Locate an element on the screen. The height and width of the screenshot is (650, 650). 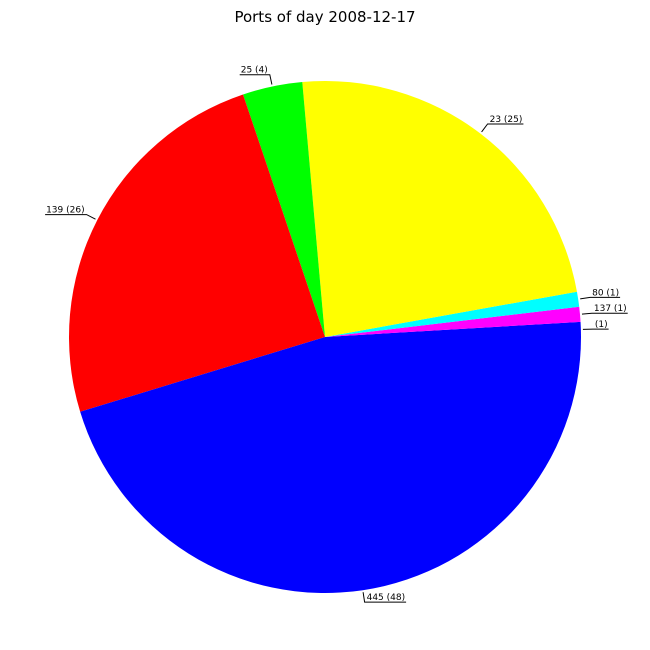
slice-label: 137 (1) is located at coordinates (610, 309).